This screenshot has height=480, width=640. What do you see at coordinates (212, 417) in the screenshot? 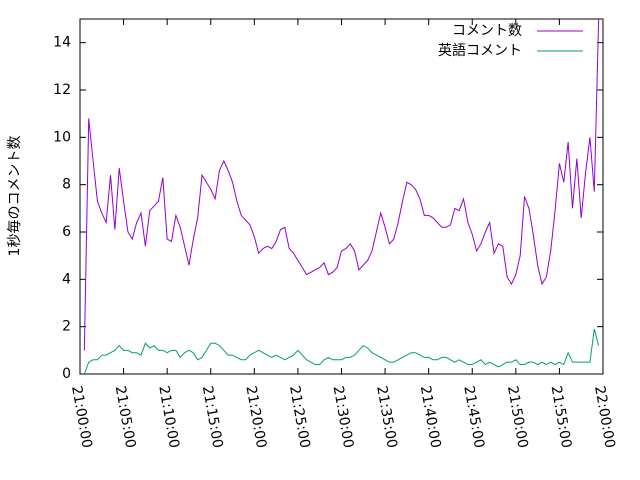
I see `x-tick-label: 21:15:00` at bounding box center [212, 417].